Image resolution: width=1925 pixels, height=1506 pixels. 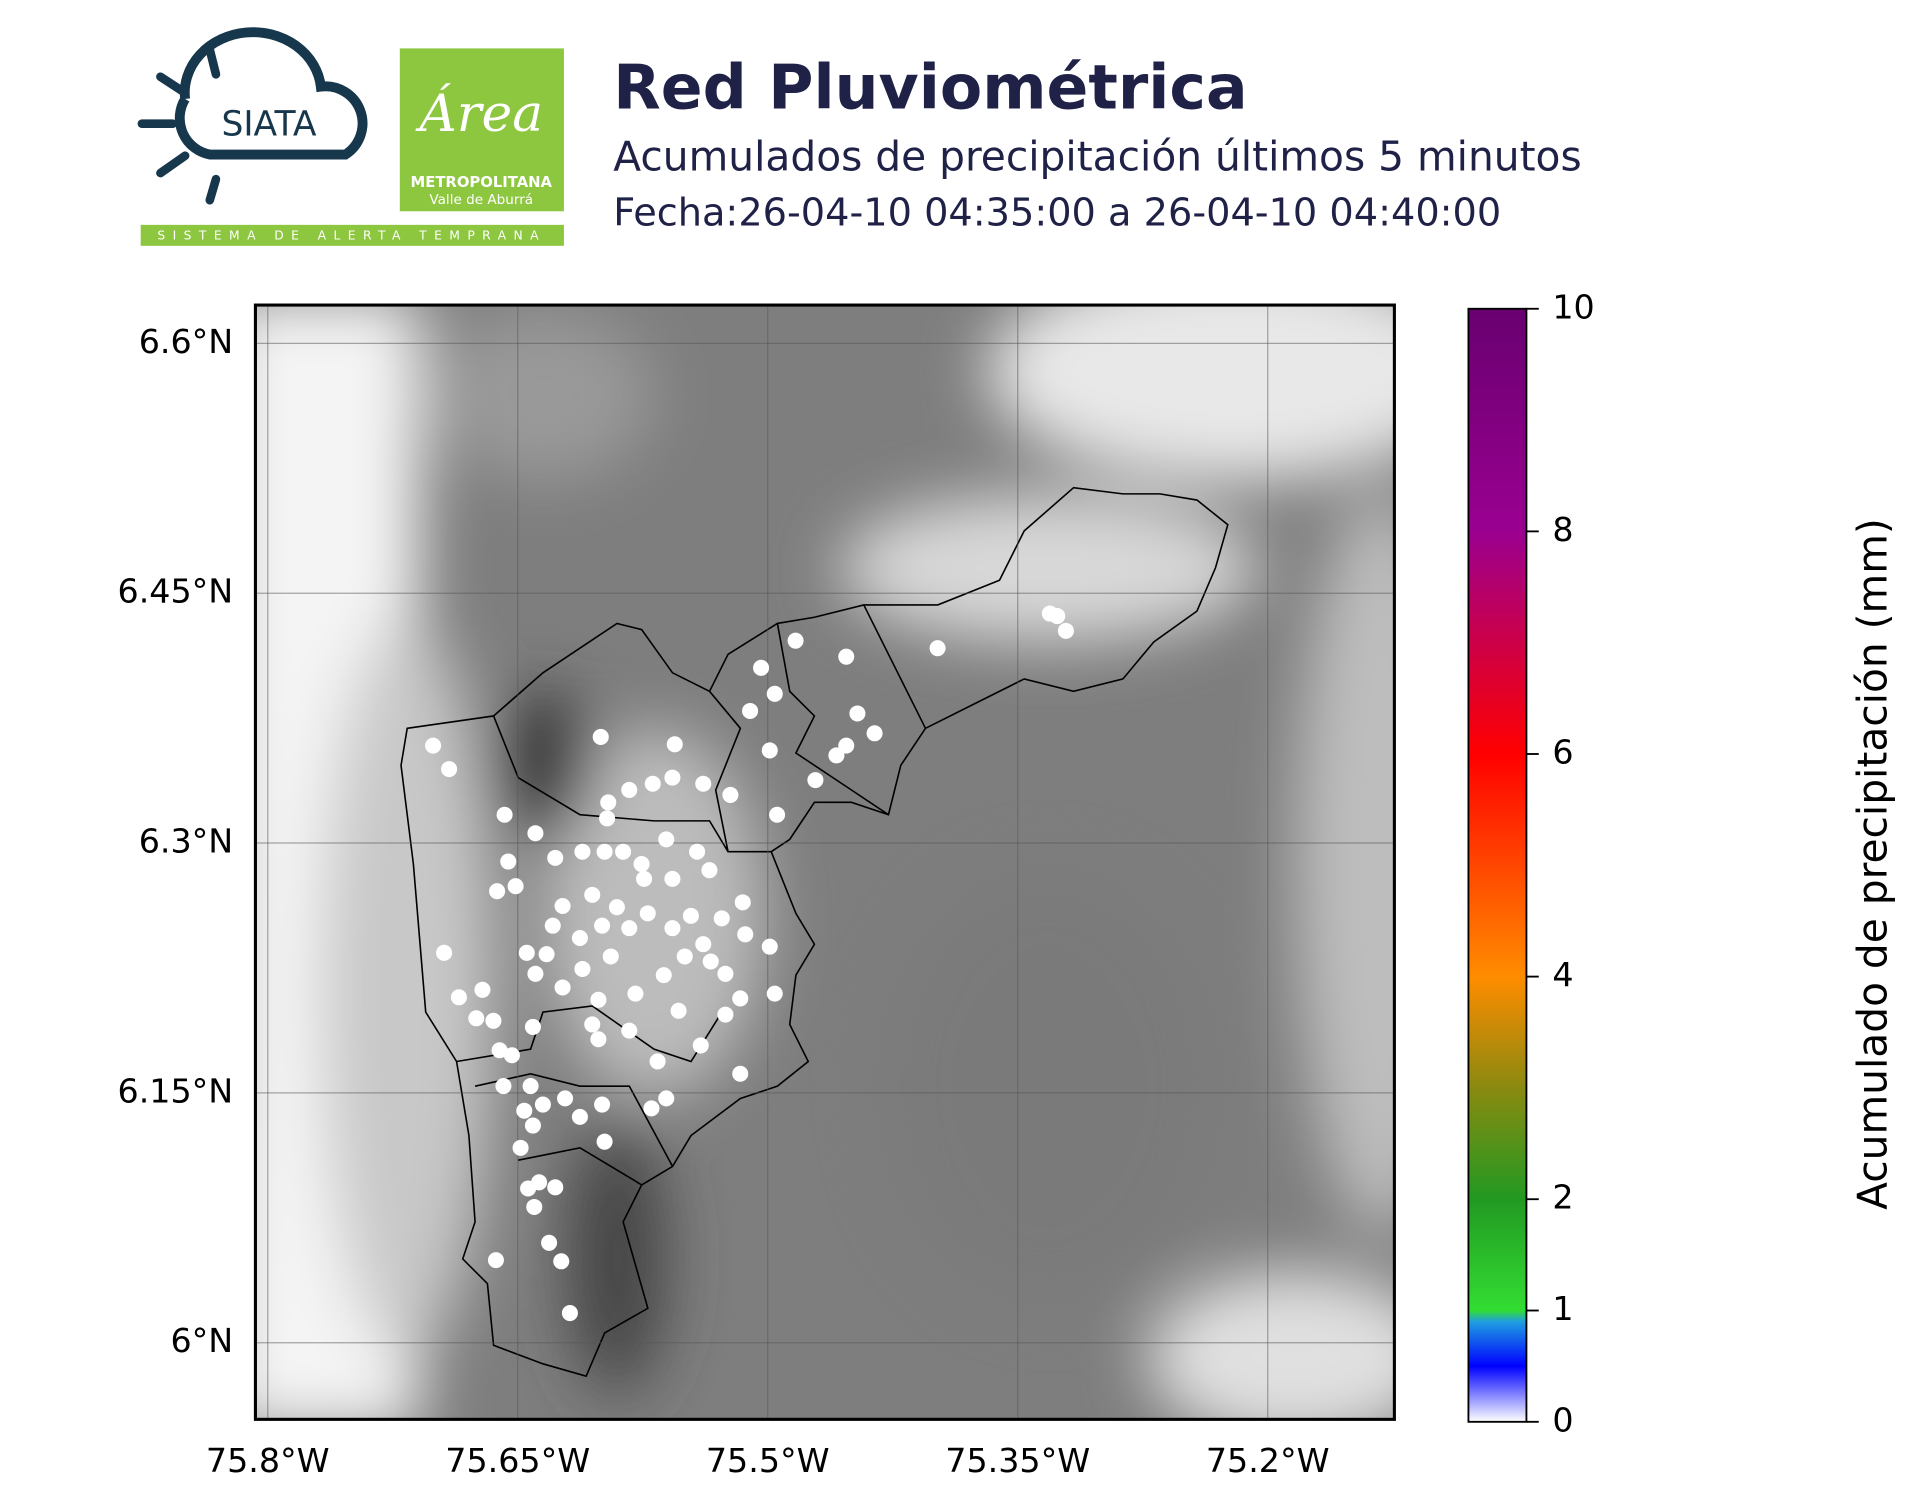 What do you see at coordinates (186, 841) in the screenshot?
I see `y-tick-label: 6.3°N` at bounding box center [186, 841].